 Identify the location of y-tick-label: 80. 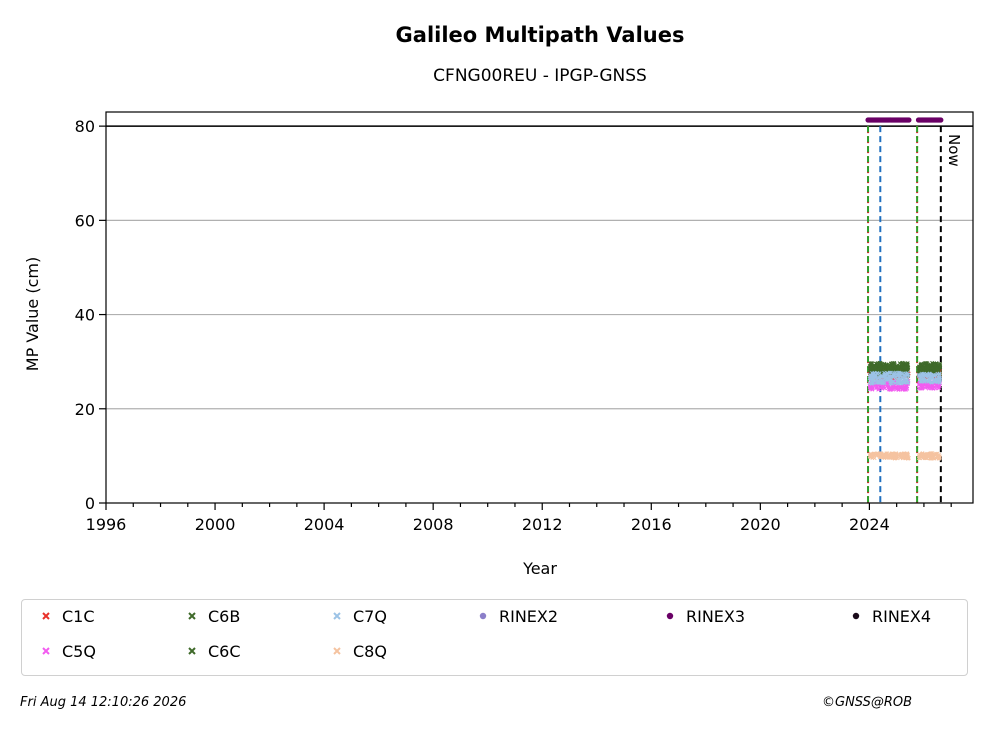
(85, 126).